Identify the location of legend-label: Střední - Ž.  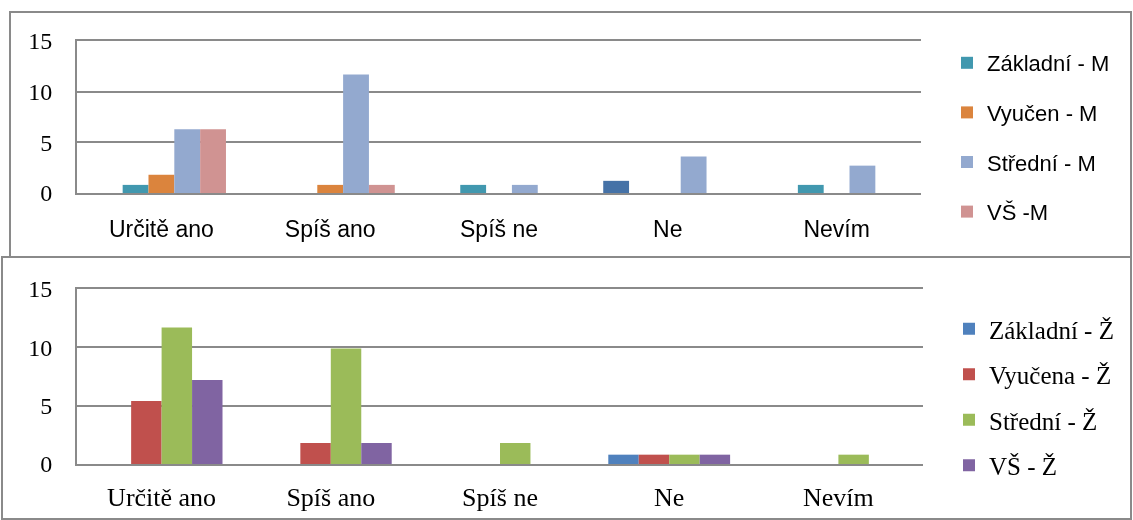
(1043, 421).